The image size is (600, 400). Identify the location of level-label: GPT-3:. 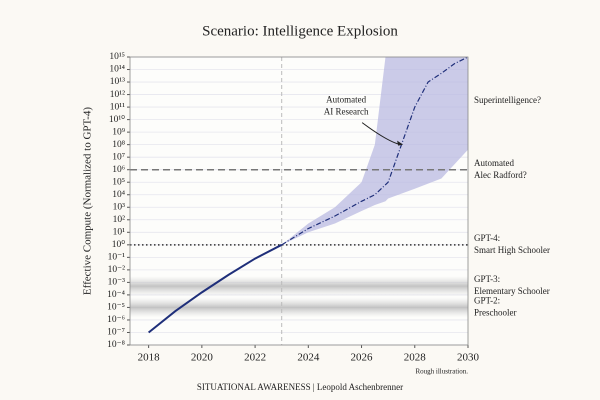
(487, 279).